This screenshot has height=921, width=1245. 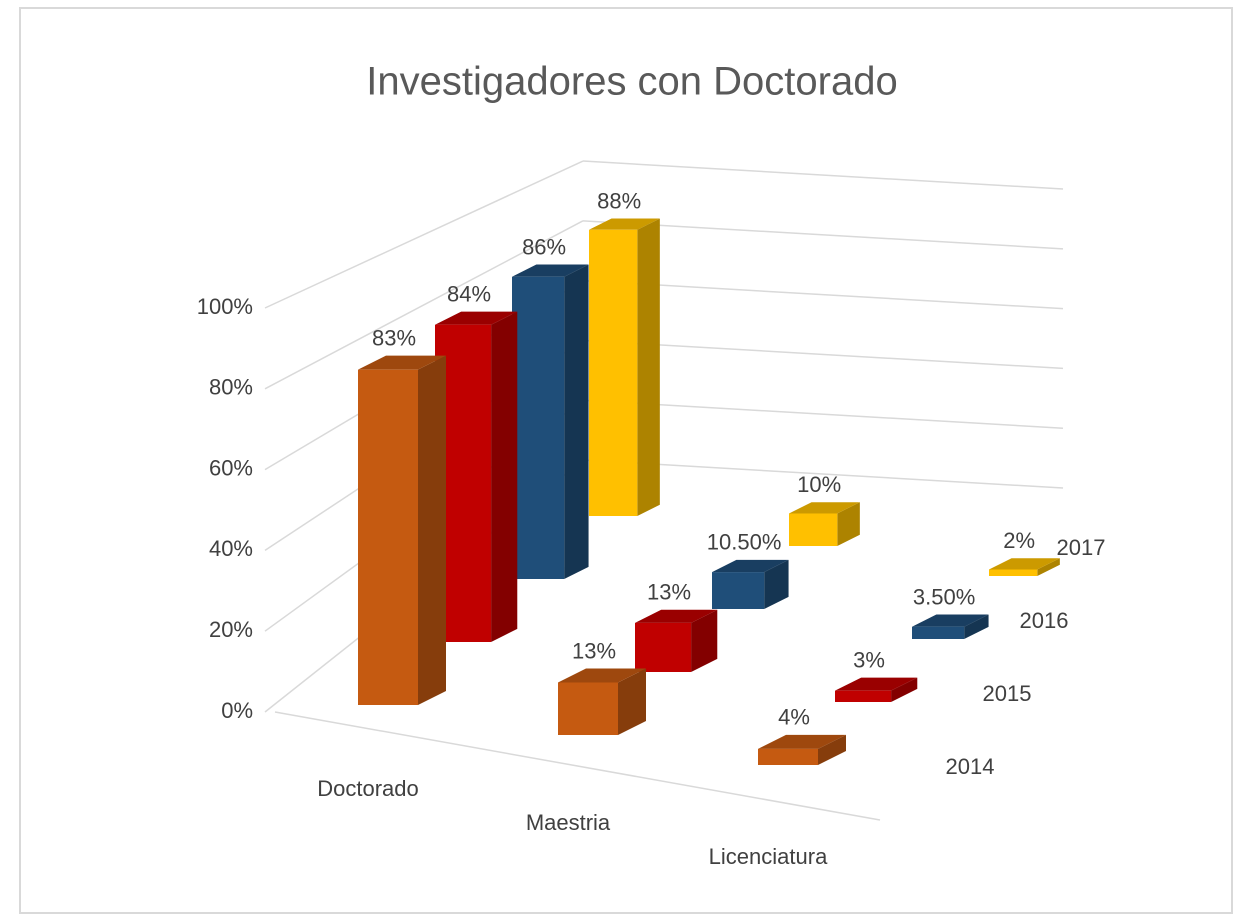 What do you see at coordinates (1044, 620) in the screenshot?
I see `series-label: 2016` at bounding box center [1044, 620].